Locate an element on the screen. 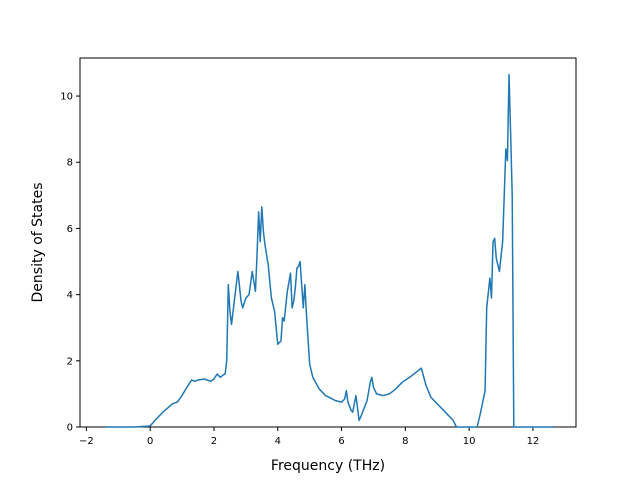 This screenshot has height=480, width=640. x-tick-label: 6 is located at coordinates (341, 441).